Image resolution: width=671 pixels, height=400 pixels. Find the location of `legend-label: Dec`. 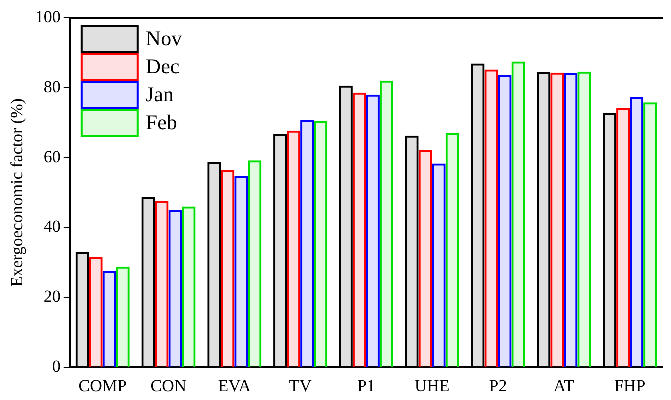

legend-label: Dec is located at coordinates (163, 66).